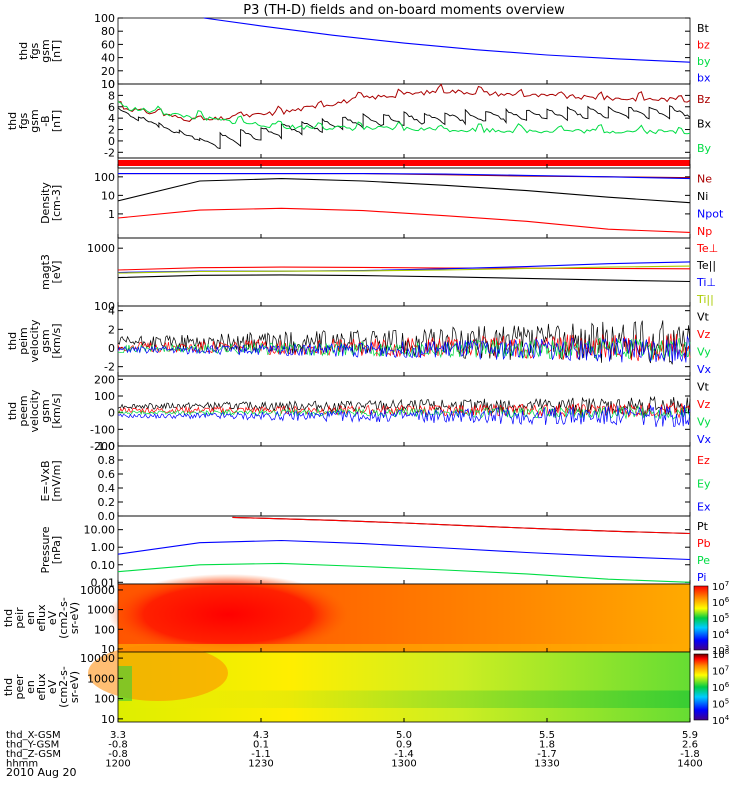  What do you see at coordinates (404, 550) in the screenshot?
I see `panel-pressure-frame` at bounding box center [404, 550].